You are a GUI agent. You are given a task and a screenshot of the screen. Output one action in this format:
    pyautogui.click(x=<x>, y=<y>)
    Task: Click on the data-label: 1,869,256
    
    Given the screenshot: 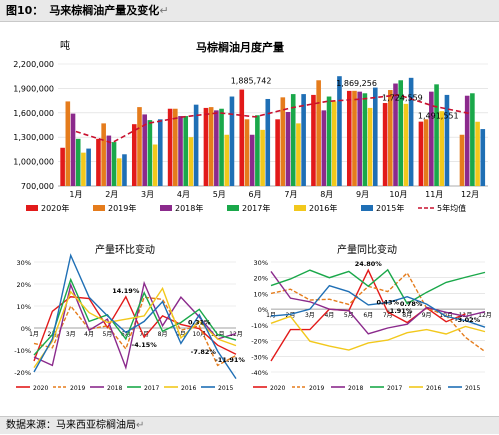 What is the action you would take?
    pyautogui.click(x=356, y=83)
    